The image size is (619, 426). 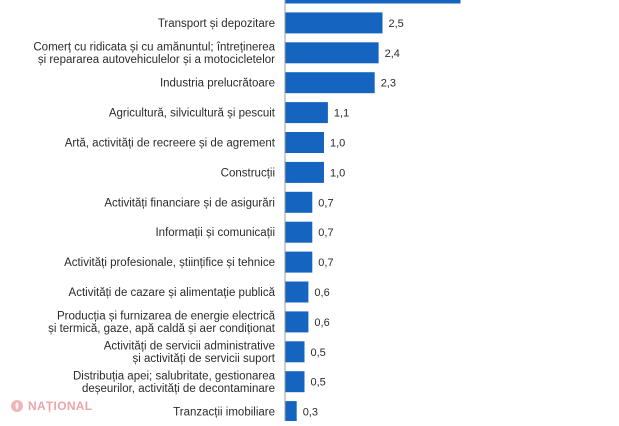 I want to click on value-label-1: 2,5, so click(x=396, y=24).